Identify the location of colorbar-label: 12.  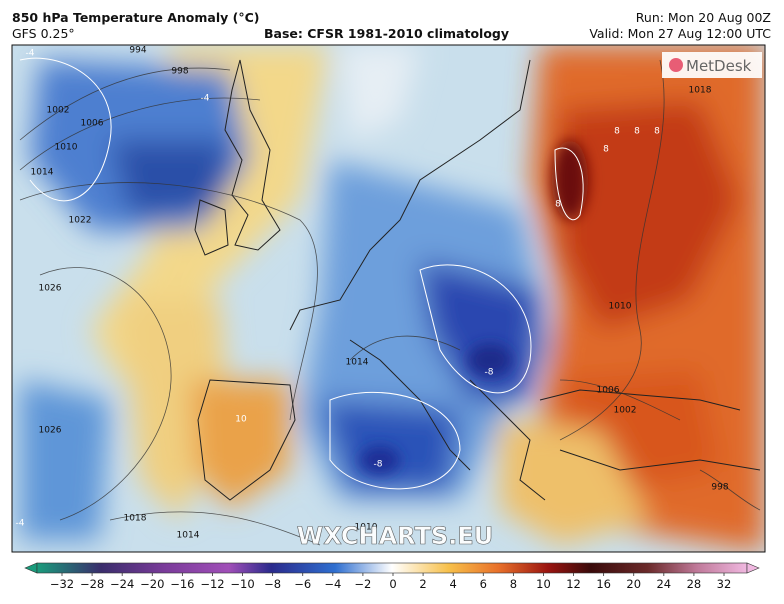
(573, 584).